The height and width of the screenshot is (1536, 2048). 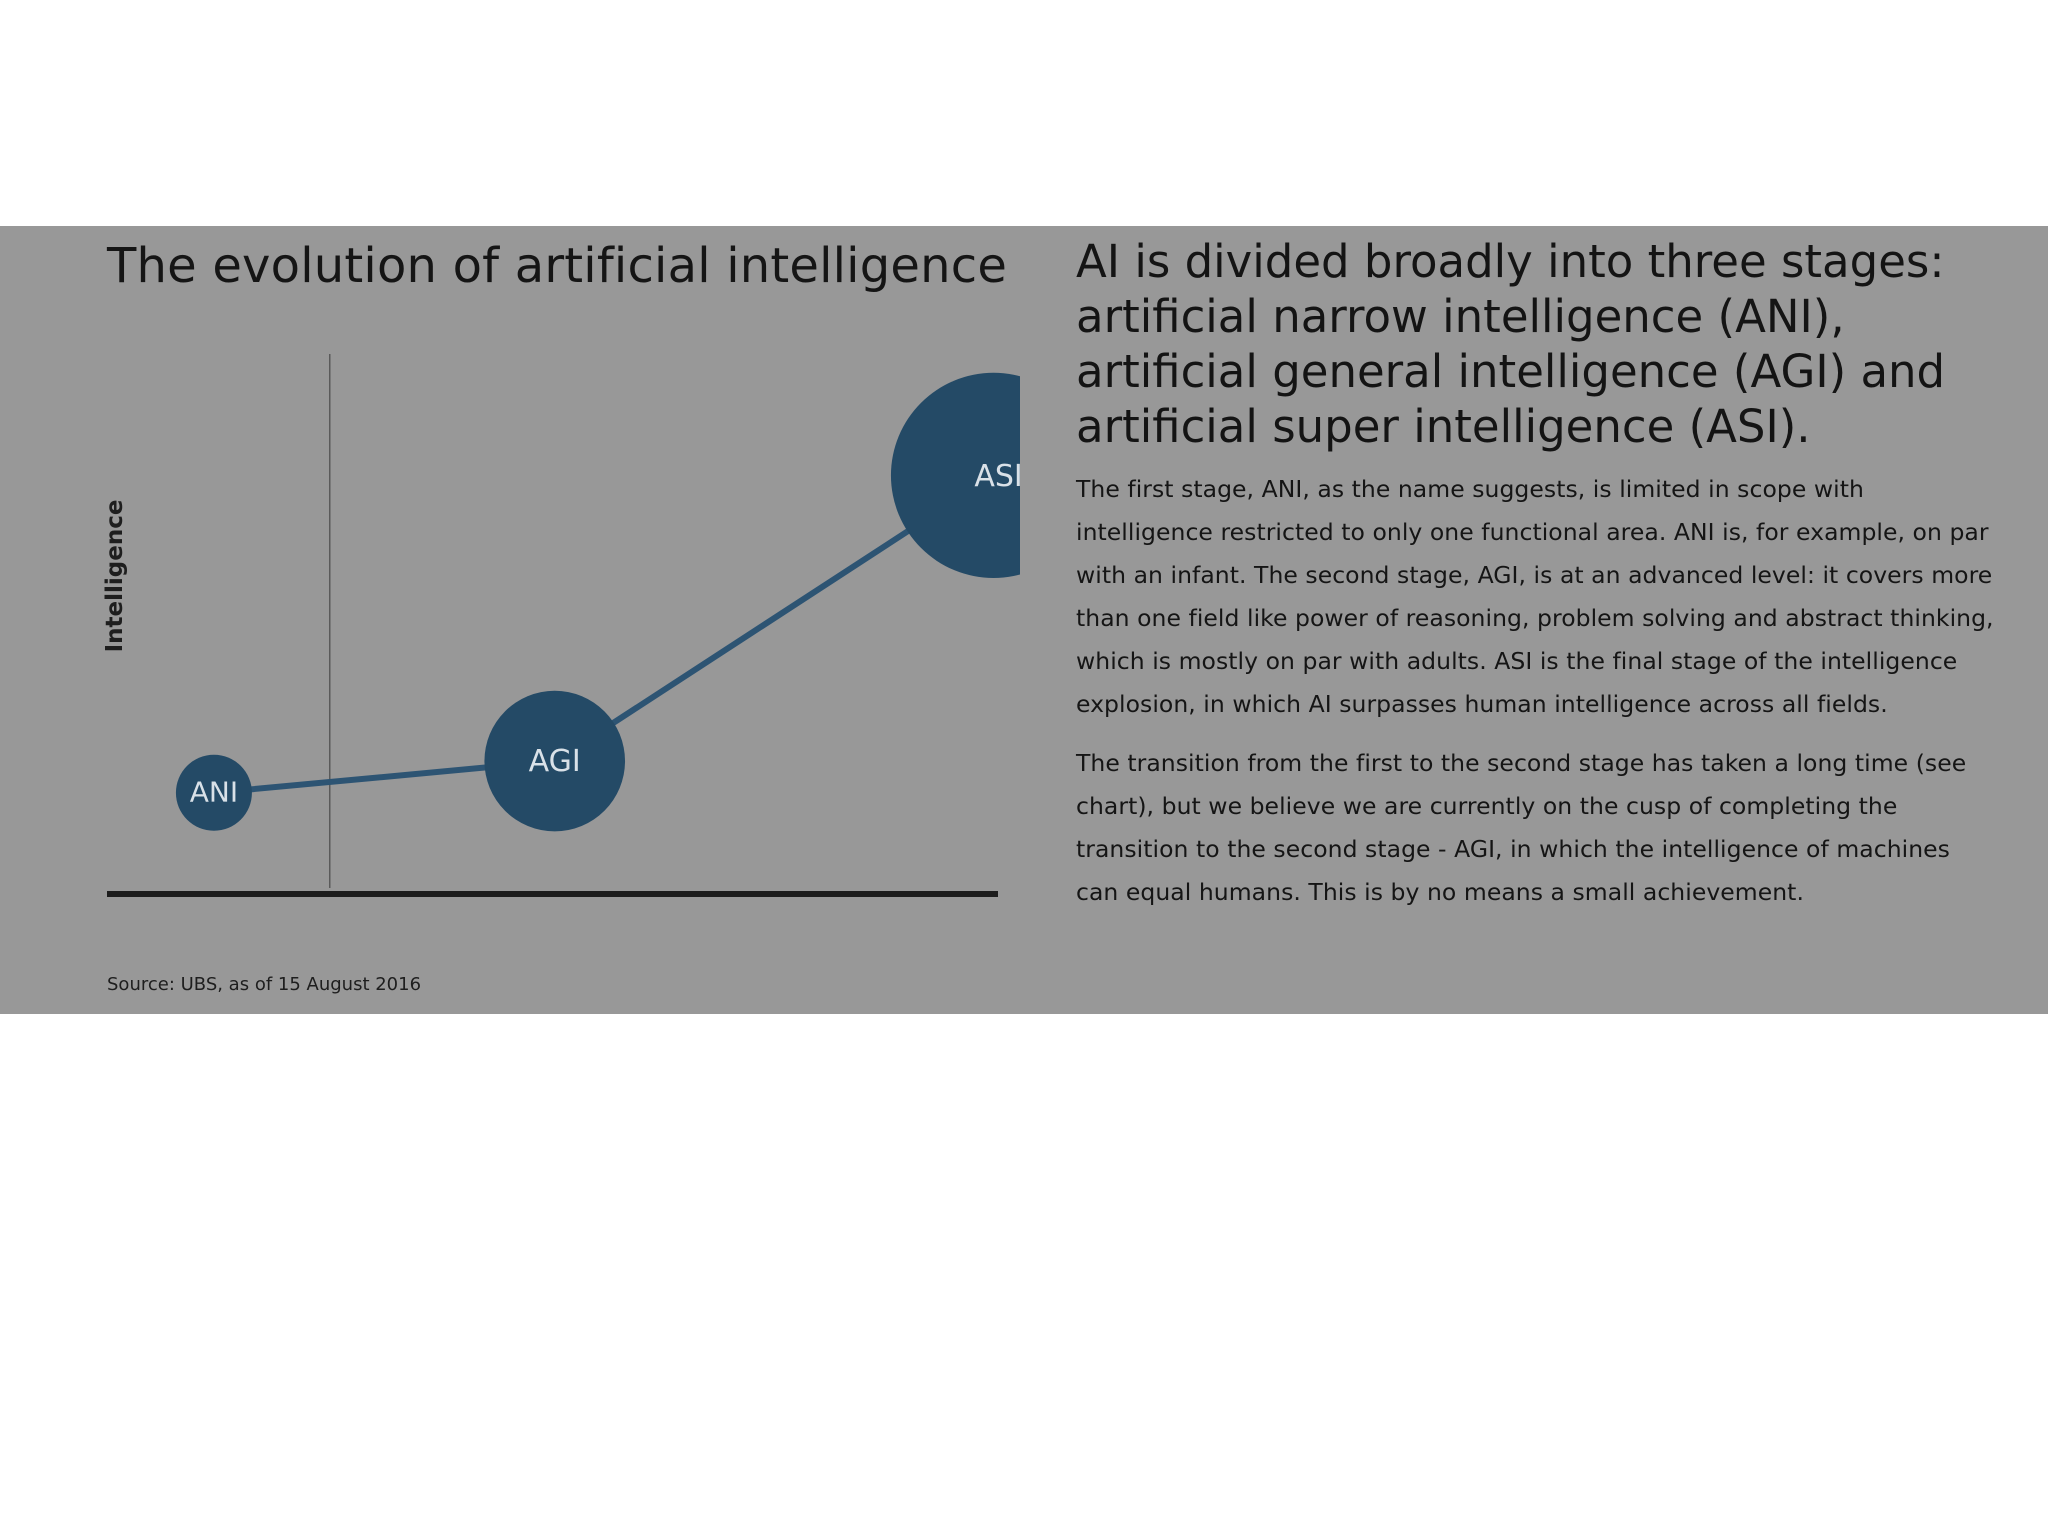 I want to click on bubble-ani, so click(x=213, y=792).